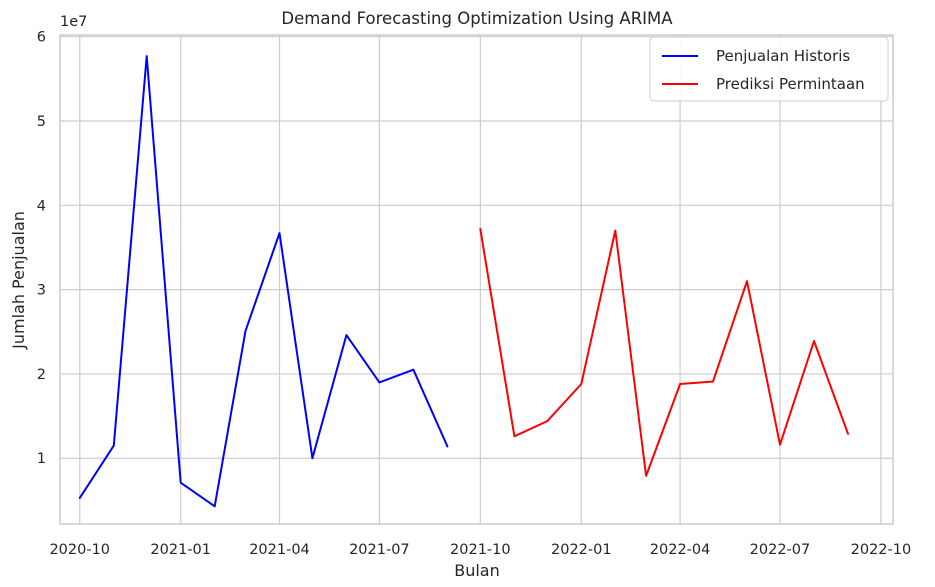 The image size is (935, 587). I want to click on legend: Penjualan Historis Prediksi Permintaan, so click(769, 69).